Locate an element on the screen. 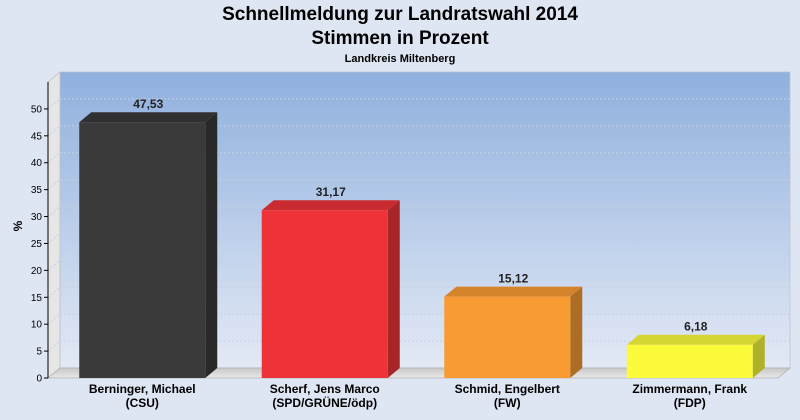 The height and width of the screenshot is (420, 800). x-tick-label: Scherf, Jens Marco is located at coordinates (325, 389).